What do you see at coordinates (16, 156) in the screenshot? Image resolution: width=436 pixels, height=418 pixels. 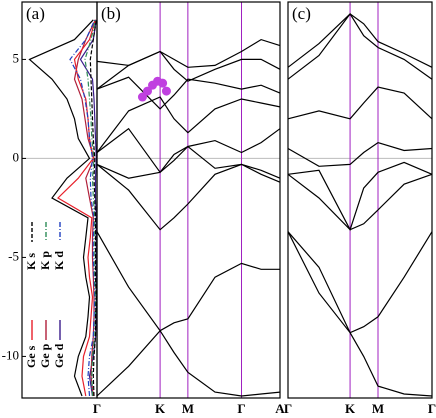 I see `y-tick-label: 0` at bounding box center [16, 156].